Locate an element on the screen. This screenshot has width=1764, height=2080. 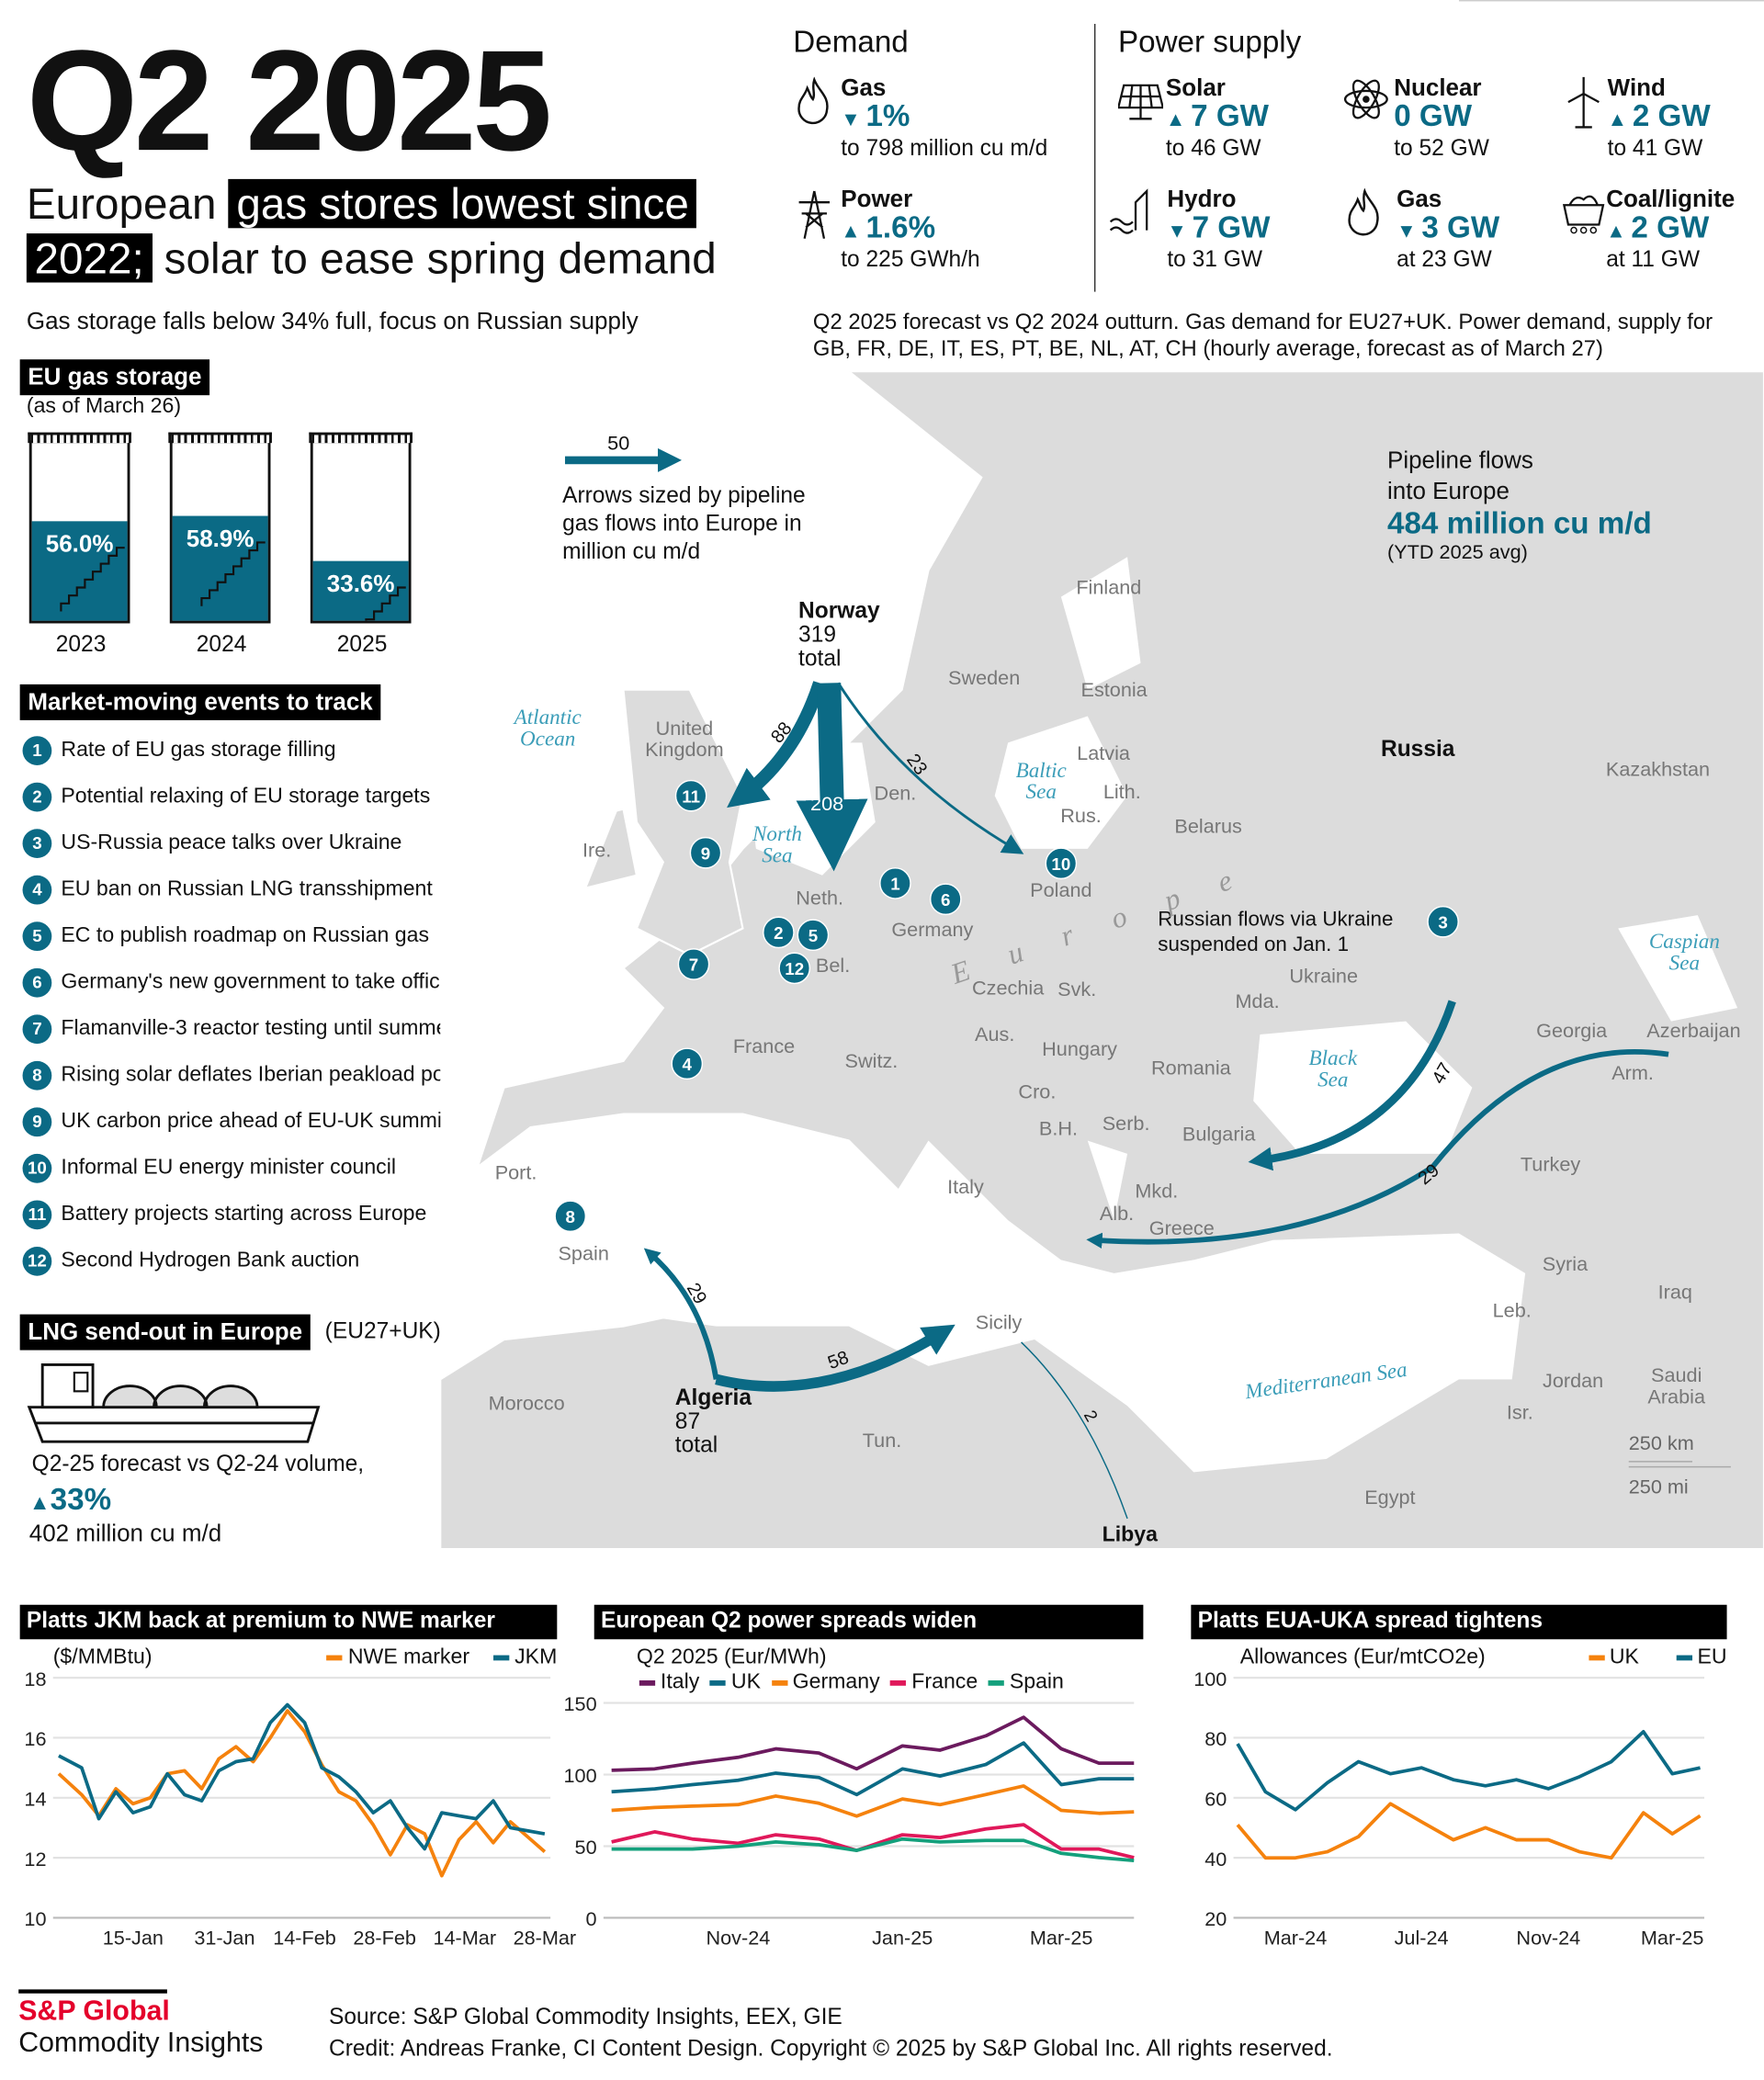
brand-sub: Commodity Insights is located at coordinates (141, 2043).